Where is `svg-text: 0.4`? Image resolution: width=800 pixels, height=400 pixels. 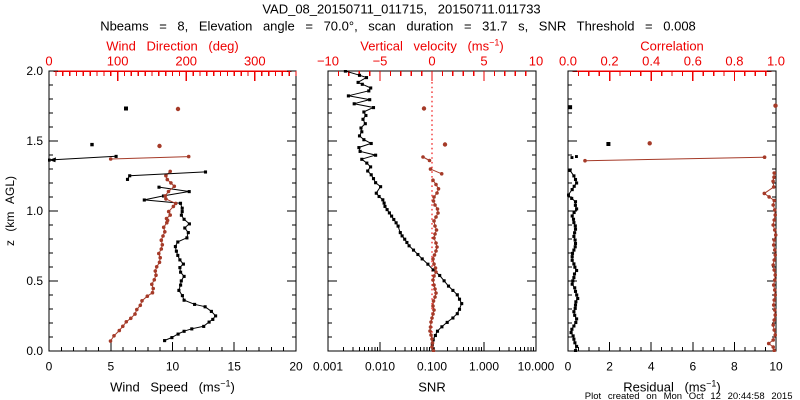 svg-text: 0.4 is located at coordinates (651, 60).